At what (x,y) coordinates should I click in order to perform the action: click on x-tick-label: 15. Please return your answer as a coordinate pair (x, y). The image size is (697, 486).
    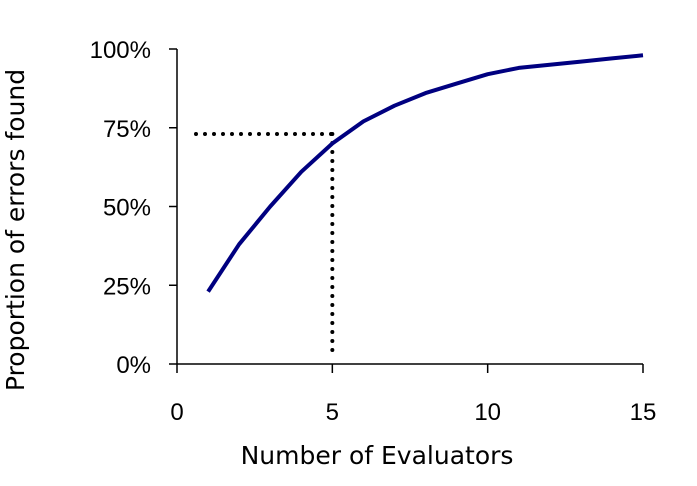
    Looking at the image, I should click on (643, 412).